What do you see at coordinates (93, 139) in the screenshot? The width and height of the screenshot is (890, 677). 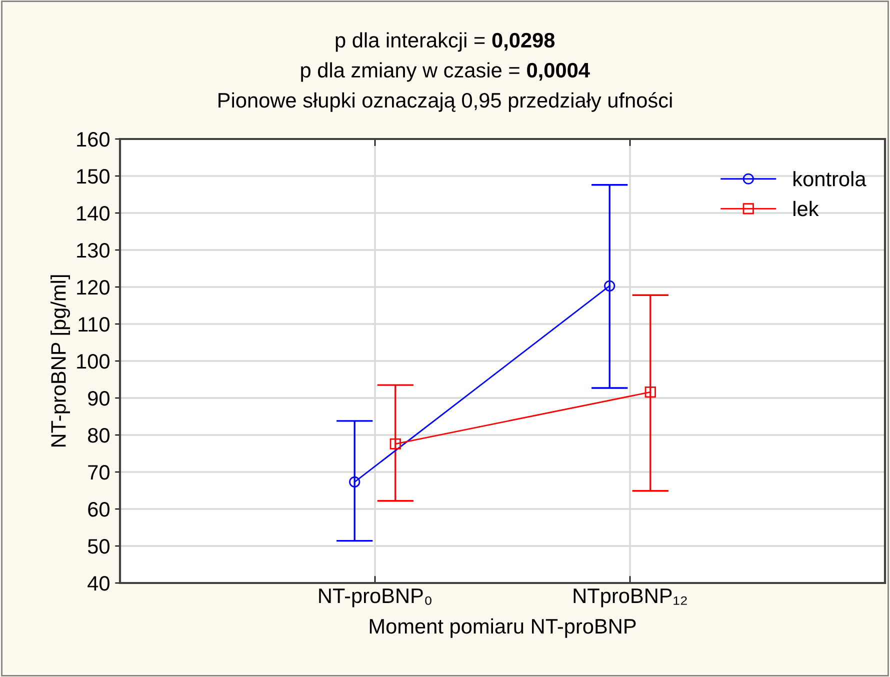 I see `y-tick-label: 160` at bounding box center [93, 139].